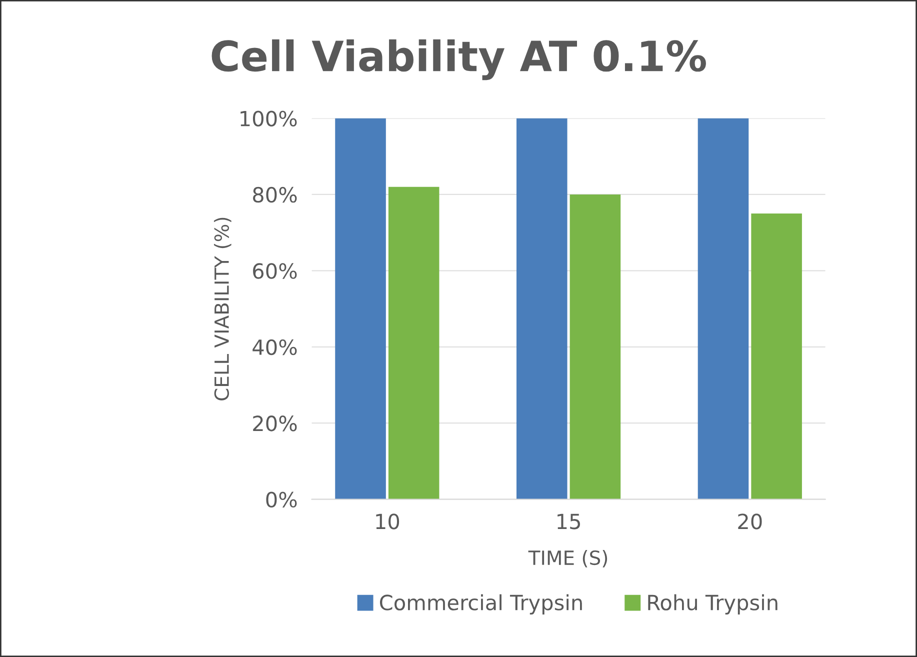 The height and width of the screenshot is (657, 917). I want to click on y-tick-label: 40%, so click(274, 347).